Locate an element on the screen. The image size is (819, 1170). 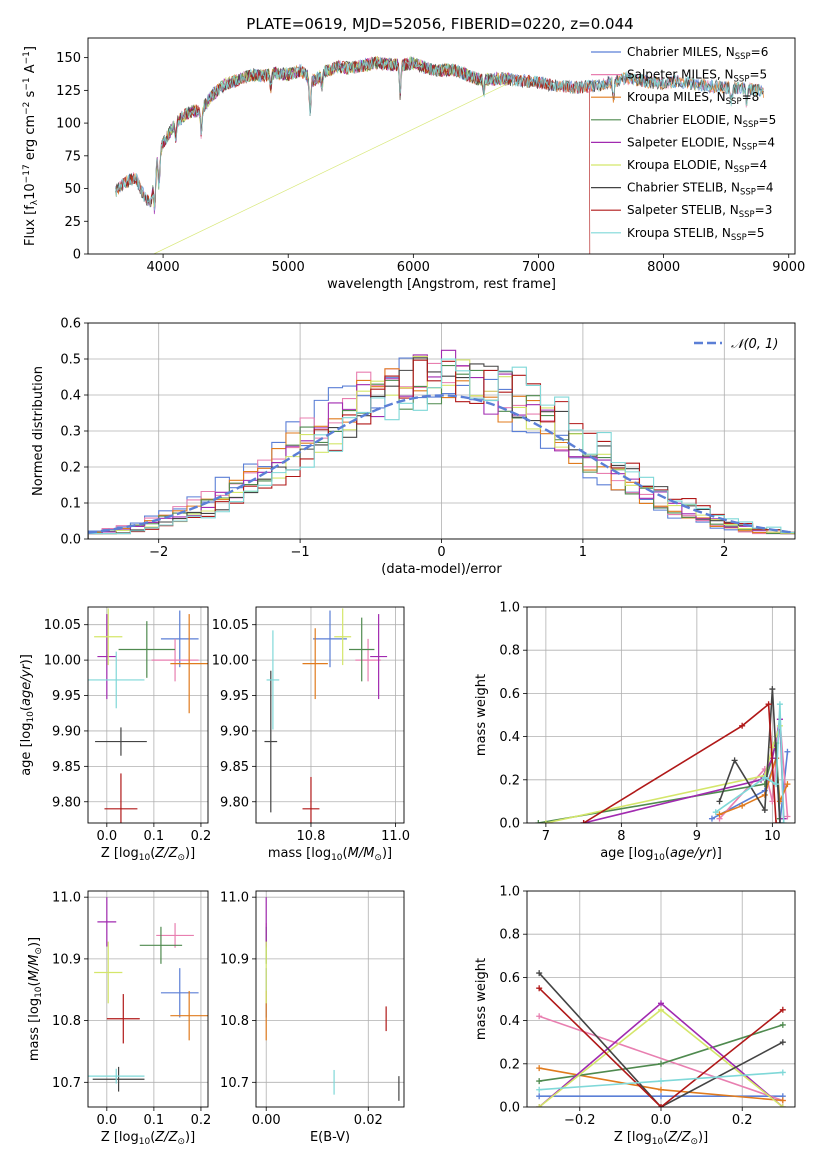
x-tick-label: −0.2 is located at coordinates (580, 1120).